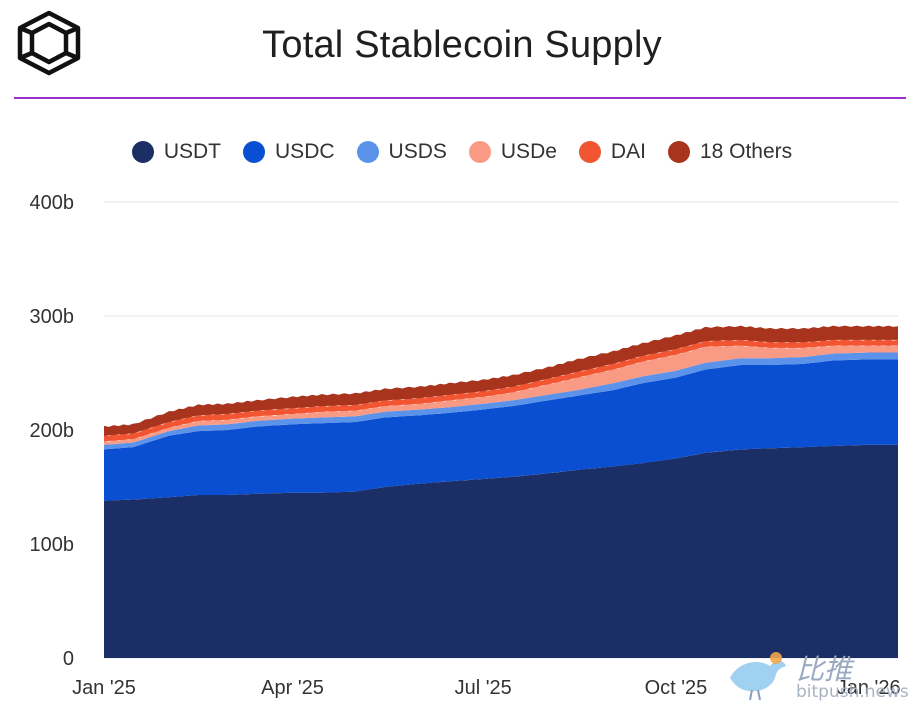  I want to click on area-series-18-others, so click(501, 380).